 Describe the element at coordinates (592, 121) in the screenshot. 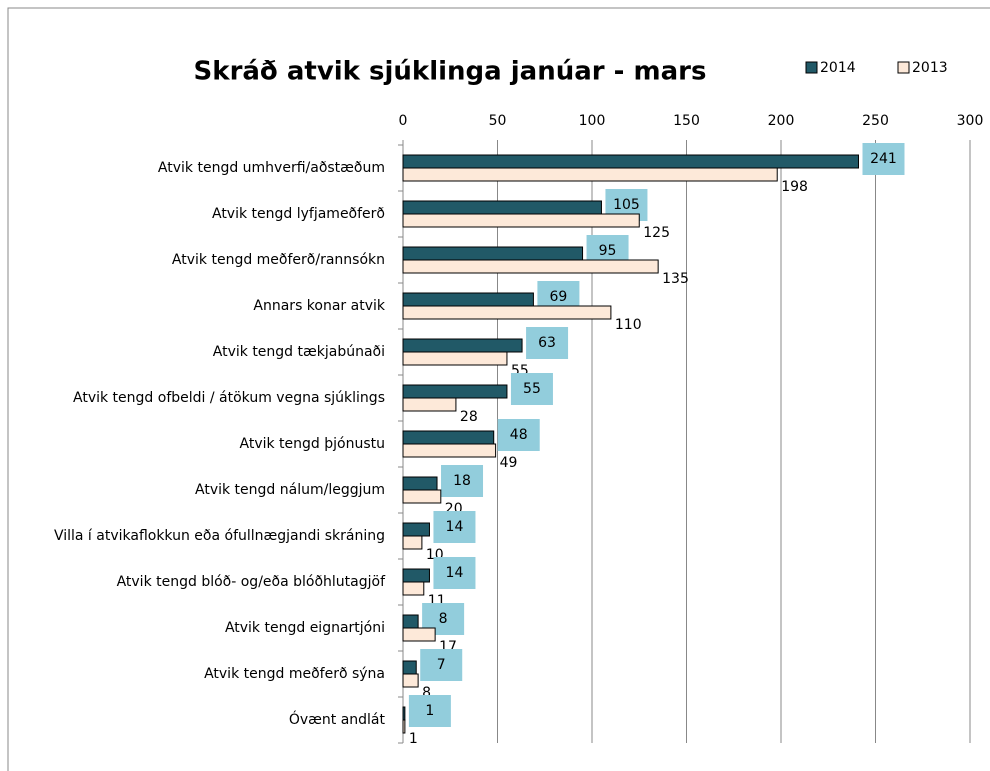

I see `x-tick-label: 100` at that location.